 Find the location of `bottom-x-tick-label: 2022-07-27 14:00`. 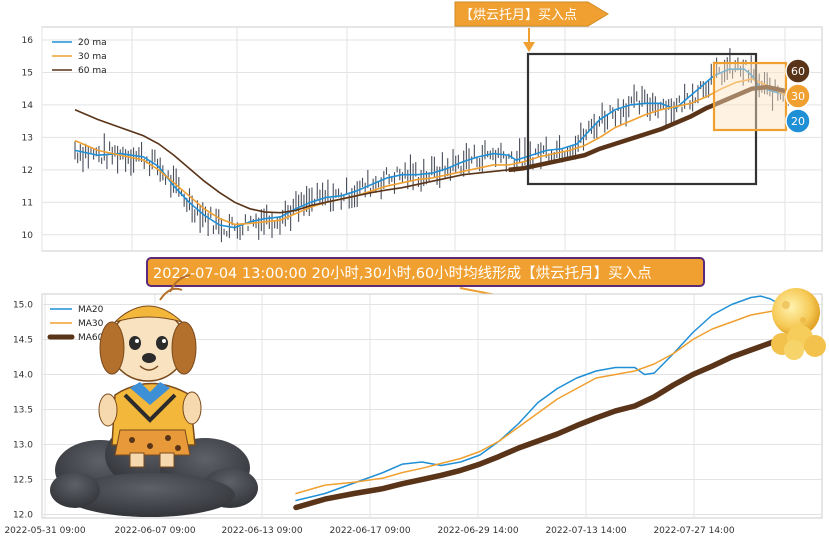

bottom-x-tick-label: 2022-07-27 14:00 is located at coordinates (693, 531).